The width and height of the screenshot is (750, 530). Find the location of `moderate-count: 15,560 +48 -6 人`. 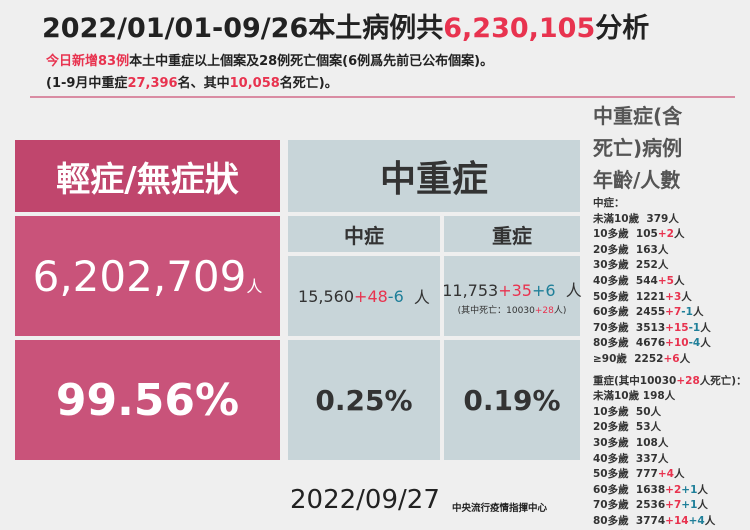

moderate-count: 15,560 +48 -6 人 is located at coordinates (364, 296).